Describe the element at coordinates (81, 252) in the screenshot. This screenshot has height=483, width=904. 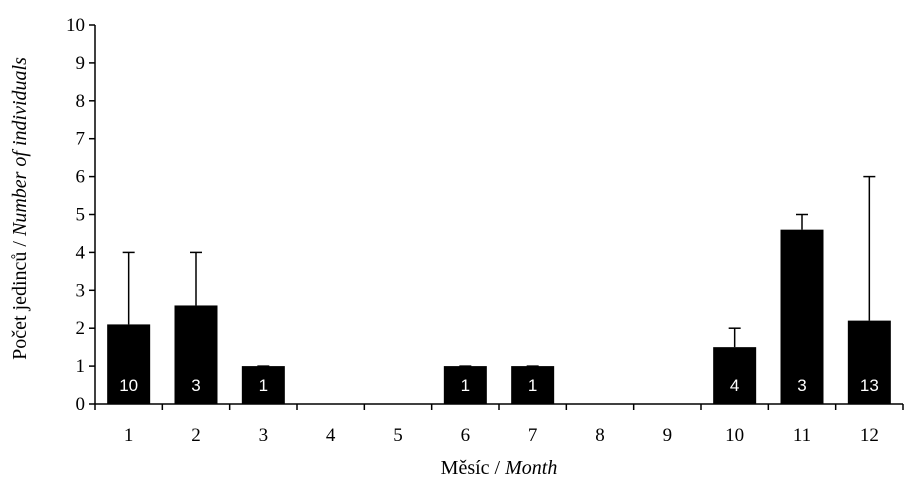
I see `y-tick-label: 4` at that location.